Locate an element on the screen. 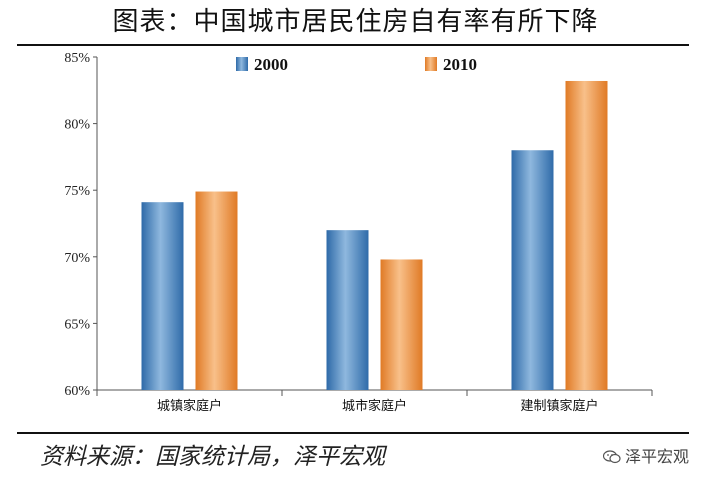  y-tick-label: 65% is located at coordinates (77, 324).